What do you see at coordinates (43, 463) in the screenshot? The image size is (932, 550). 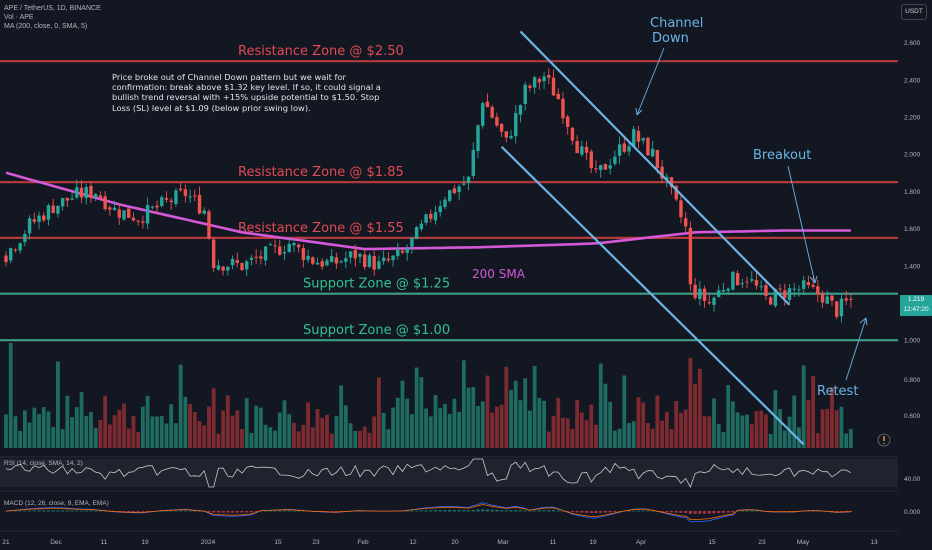 I see `rsi-label: RSI (14, close, SMA, 14, 2)` at bounding box center [43, 463].